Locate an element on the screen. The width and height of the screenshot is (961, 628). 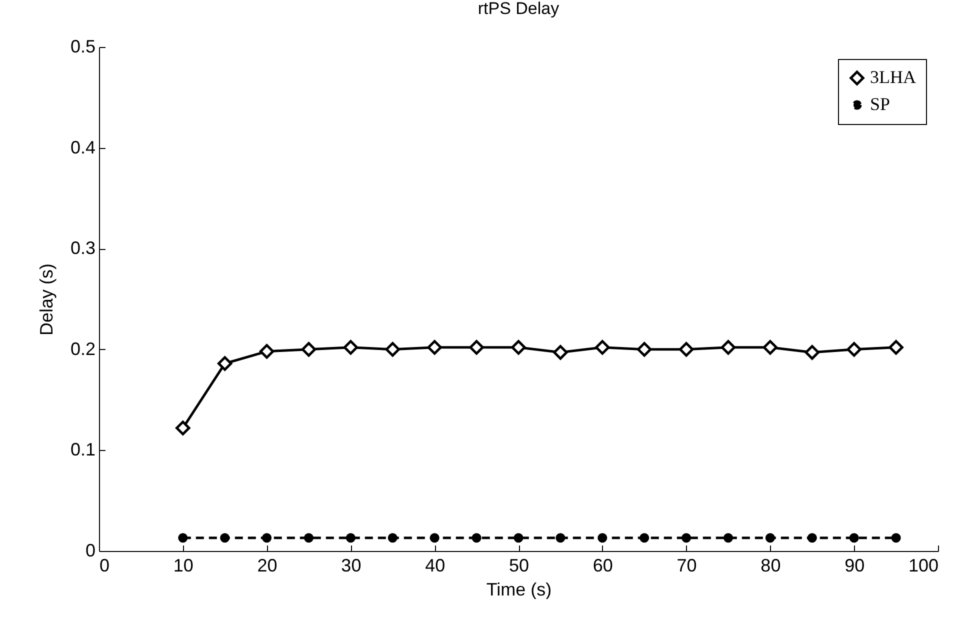
y-axis-title: Delay (s) is located at coordinates (46, 299).